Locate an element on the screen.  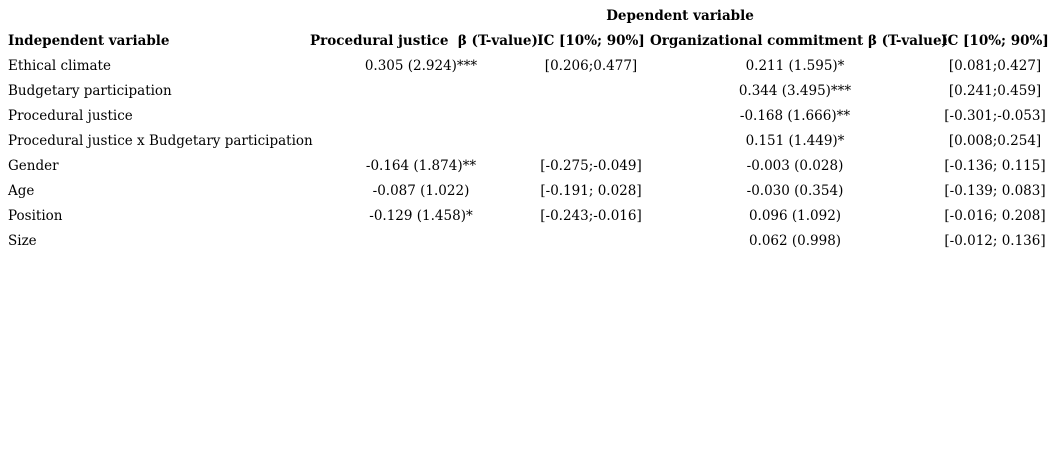
oc-beta-cell: 0.062 (0.998) is located at coordinates (795, 241).